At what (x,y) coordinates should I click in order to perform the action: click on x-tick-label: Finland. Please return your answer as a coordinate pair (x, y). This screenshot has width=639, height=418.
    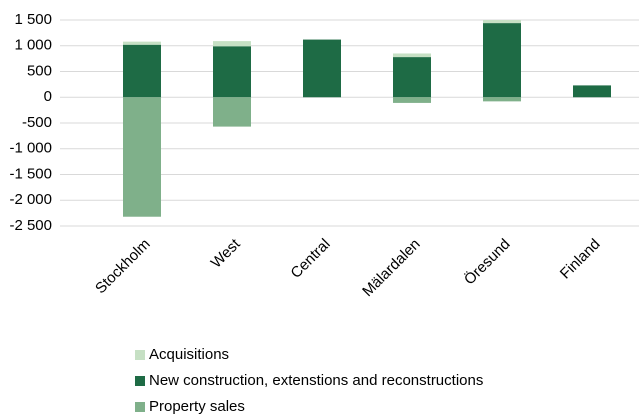
    Looking at the image, I should click on (580, 259).